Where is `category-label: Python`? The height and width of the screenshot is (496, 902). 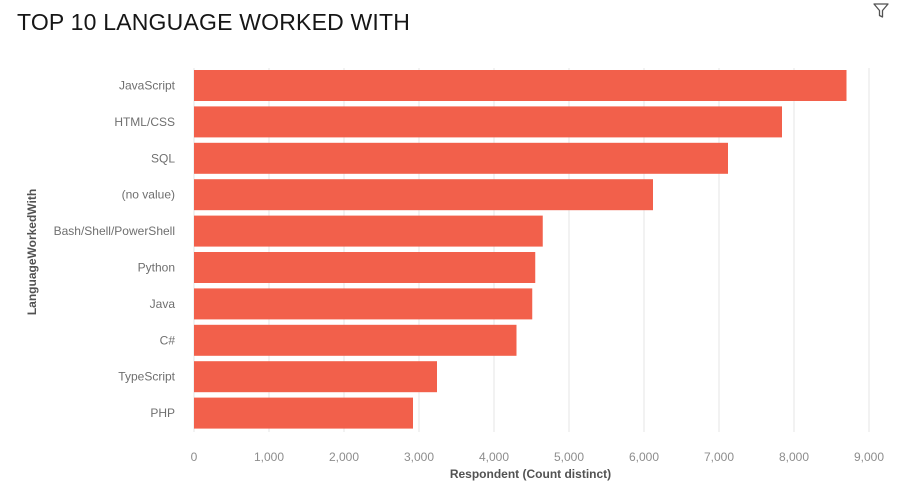
category-label: Python is located at coordinates (156, 268).